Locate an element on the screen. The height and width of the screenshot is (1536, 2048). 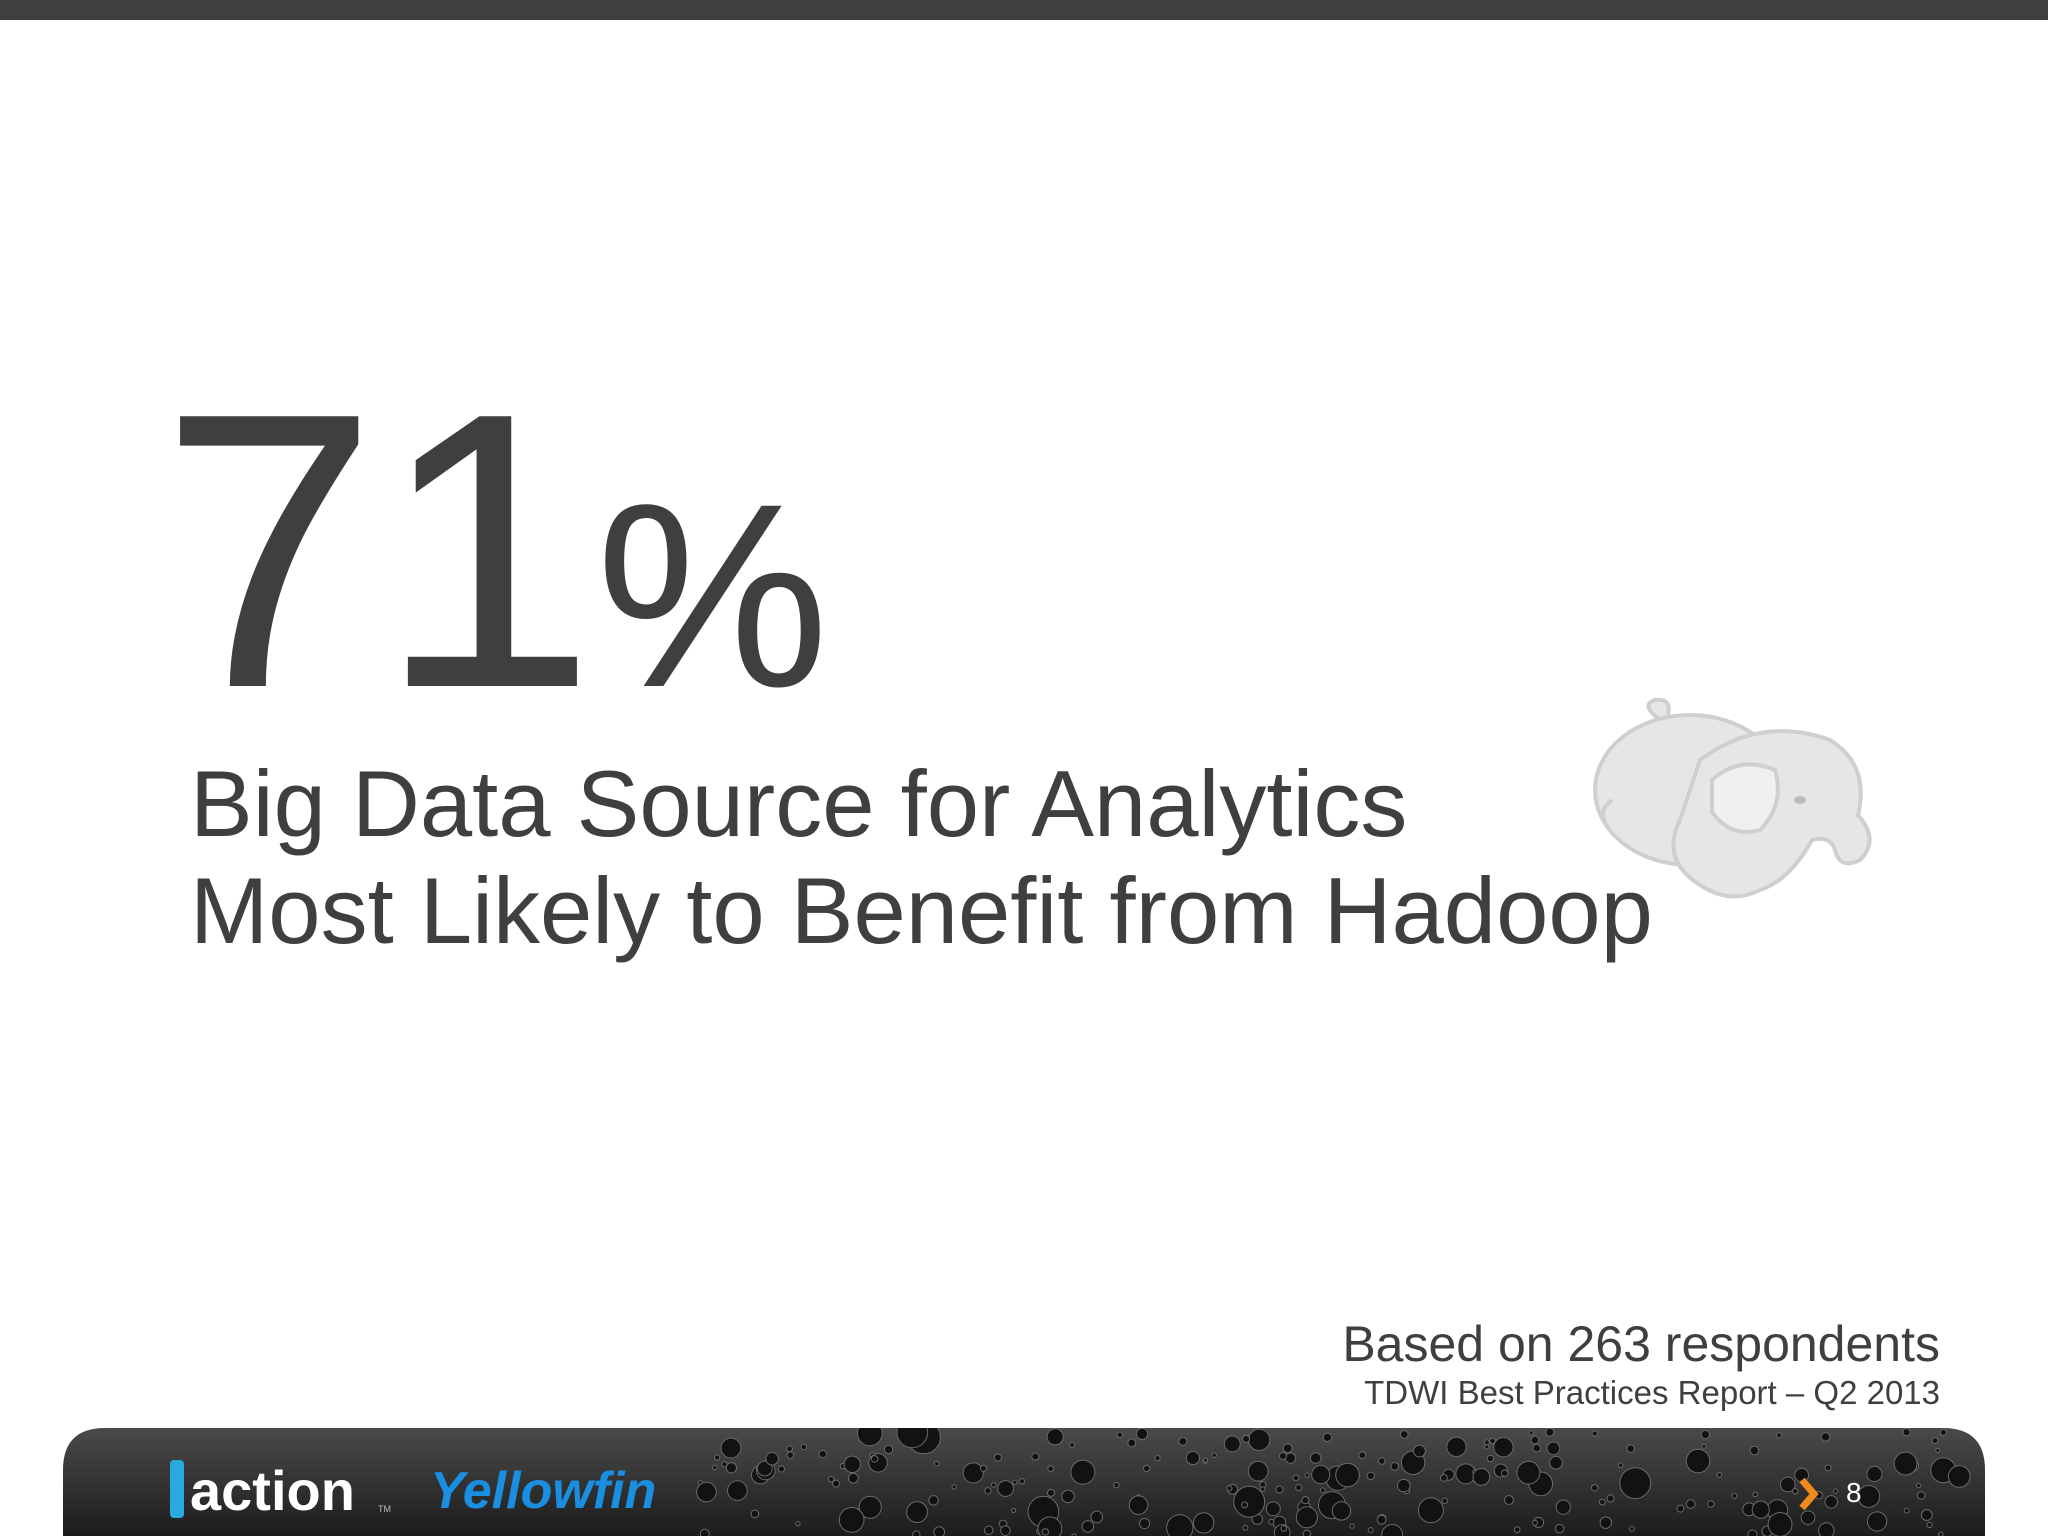
caption-line: Big Data Source for Analytics is located at coordinates (798, 803).